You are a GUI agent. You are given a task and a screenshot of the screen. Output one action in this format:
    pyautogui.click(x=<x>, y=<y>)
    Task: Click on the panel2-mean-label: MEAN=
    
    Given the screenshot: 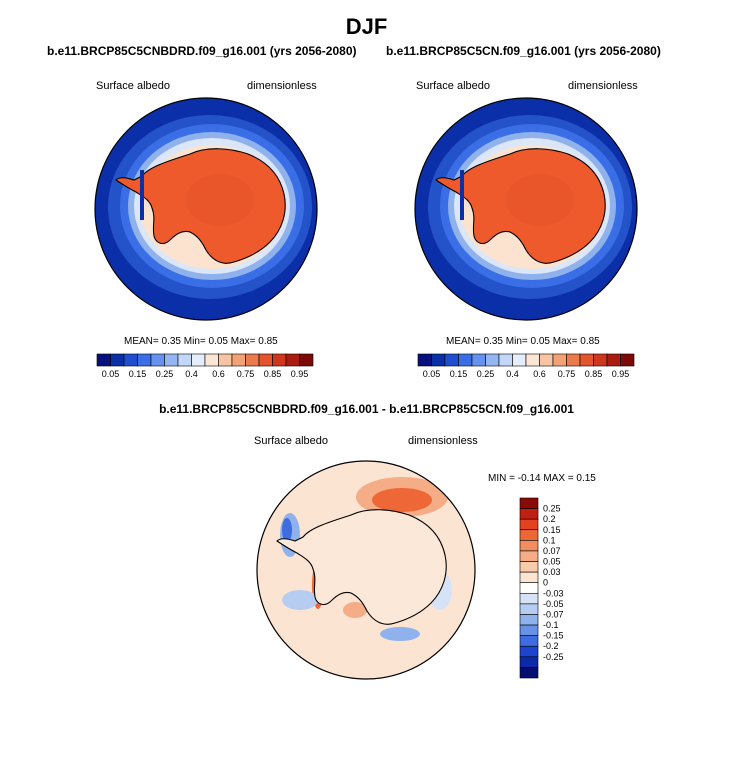 What is the action you would take?
    pyautogui.click(x=463, y=341)
    